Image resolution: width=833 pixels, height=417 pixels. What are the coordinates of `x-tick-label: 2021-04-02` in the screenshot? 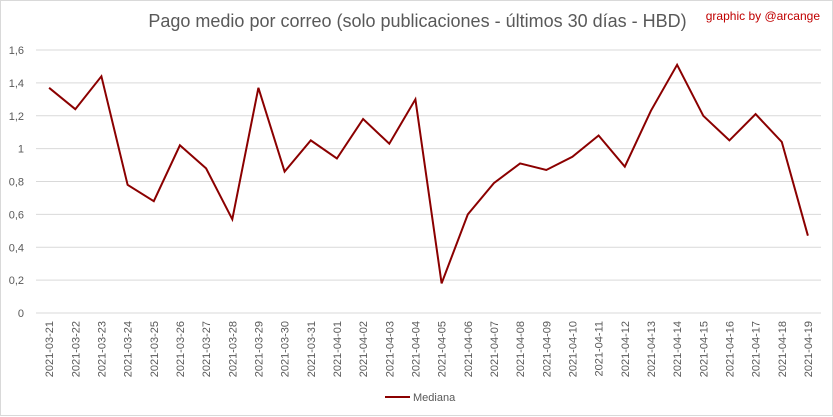 It's located at (364, 349).